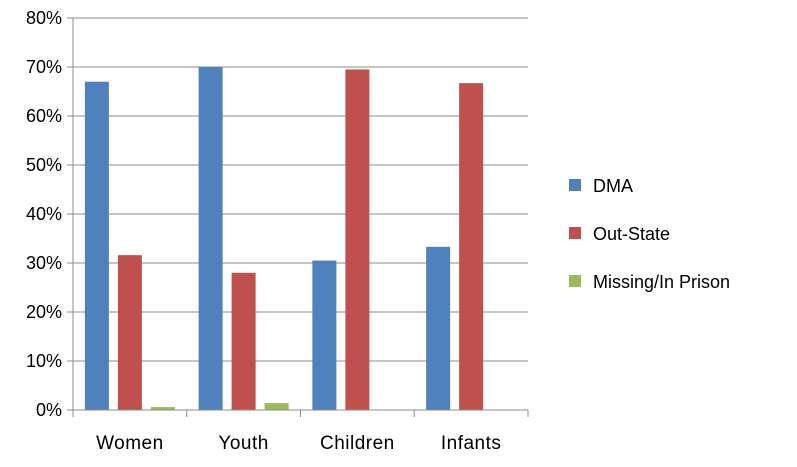 This screenshot has width=797, height=467. I want to click on bar-youth-out-state, so click(243, 341).